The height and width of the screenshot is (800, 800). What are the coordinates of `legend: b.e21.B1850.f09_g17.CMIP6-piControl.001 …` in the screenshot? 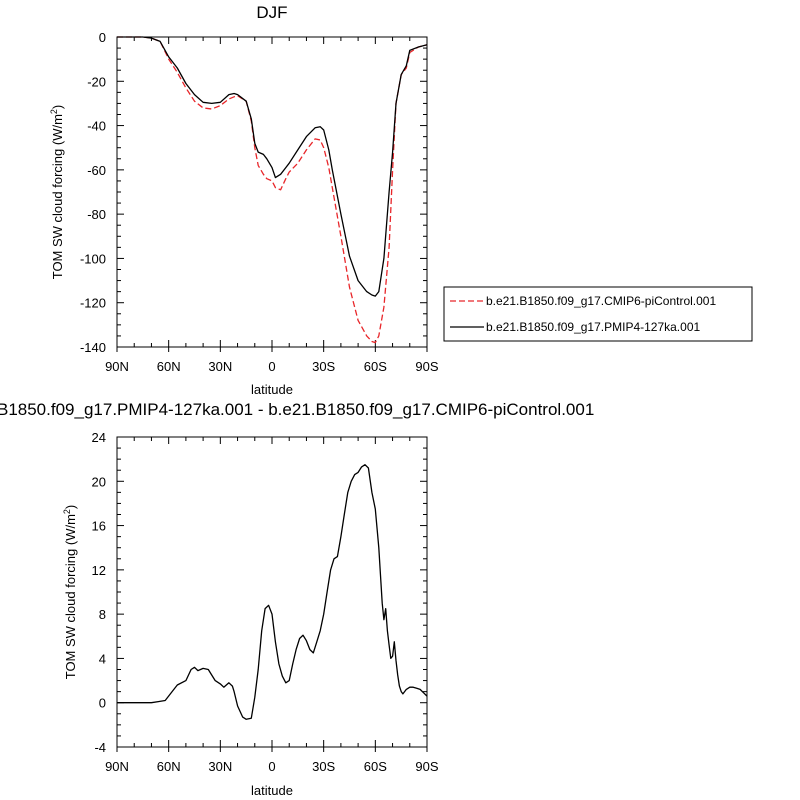 It's located at (598, 314).